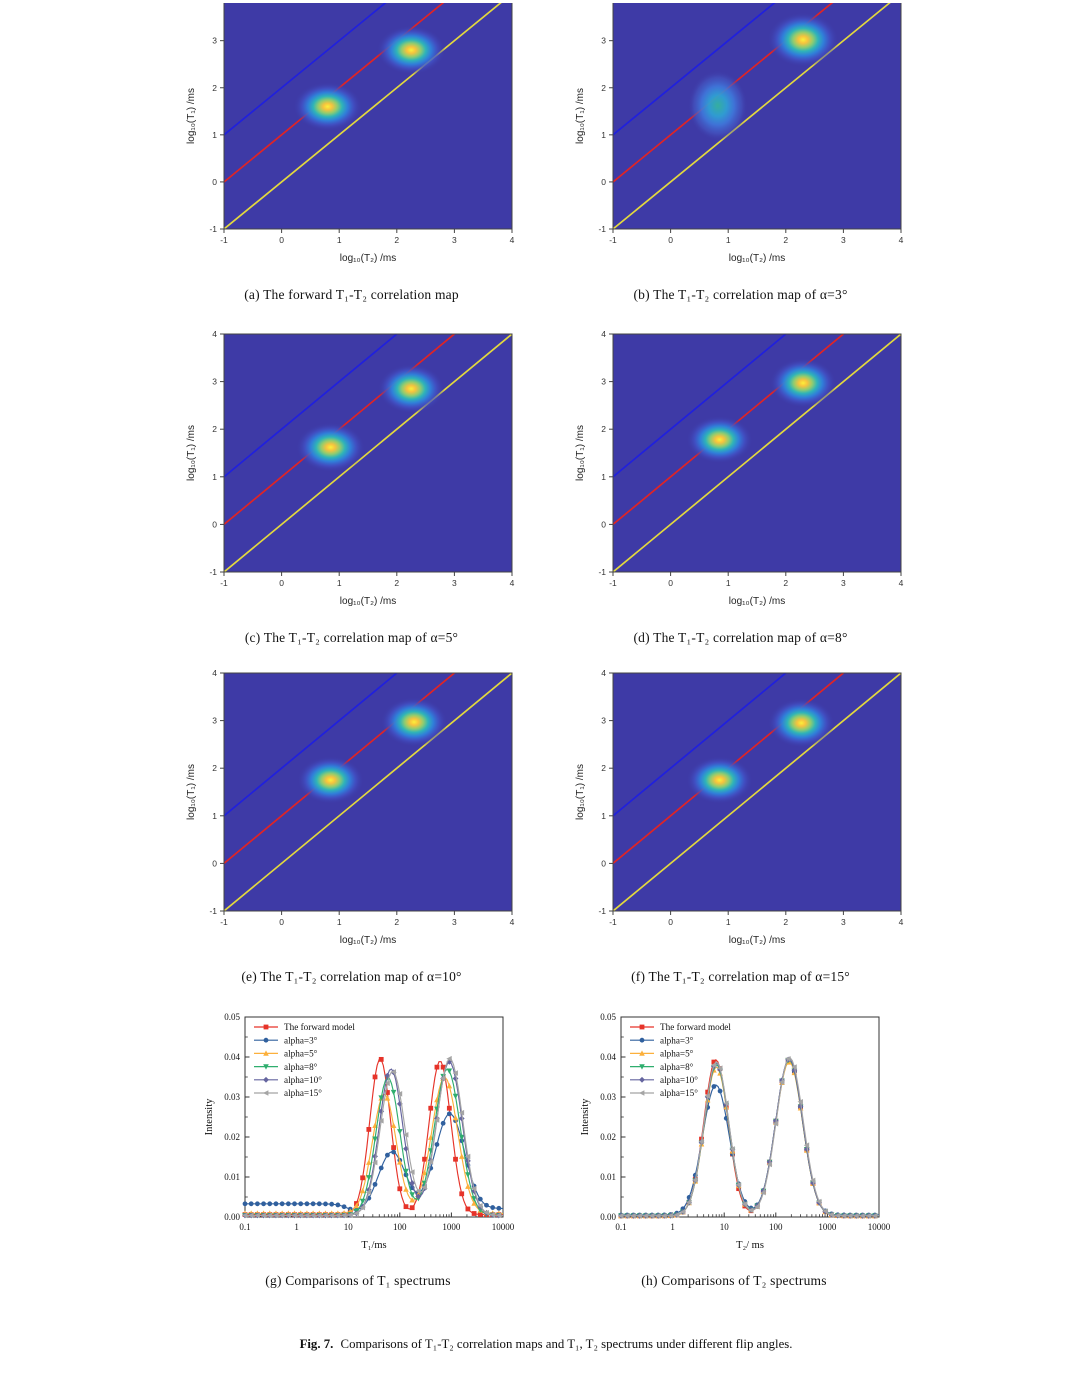 The width and height of the screenshot is (1092, 1385). What do you see at coordinates (734, 1280) in the screenshot?
I see `panel-h-caption: (h) Comparisons of T₂ spectrums` at bounding box center [734, 1280].